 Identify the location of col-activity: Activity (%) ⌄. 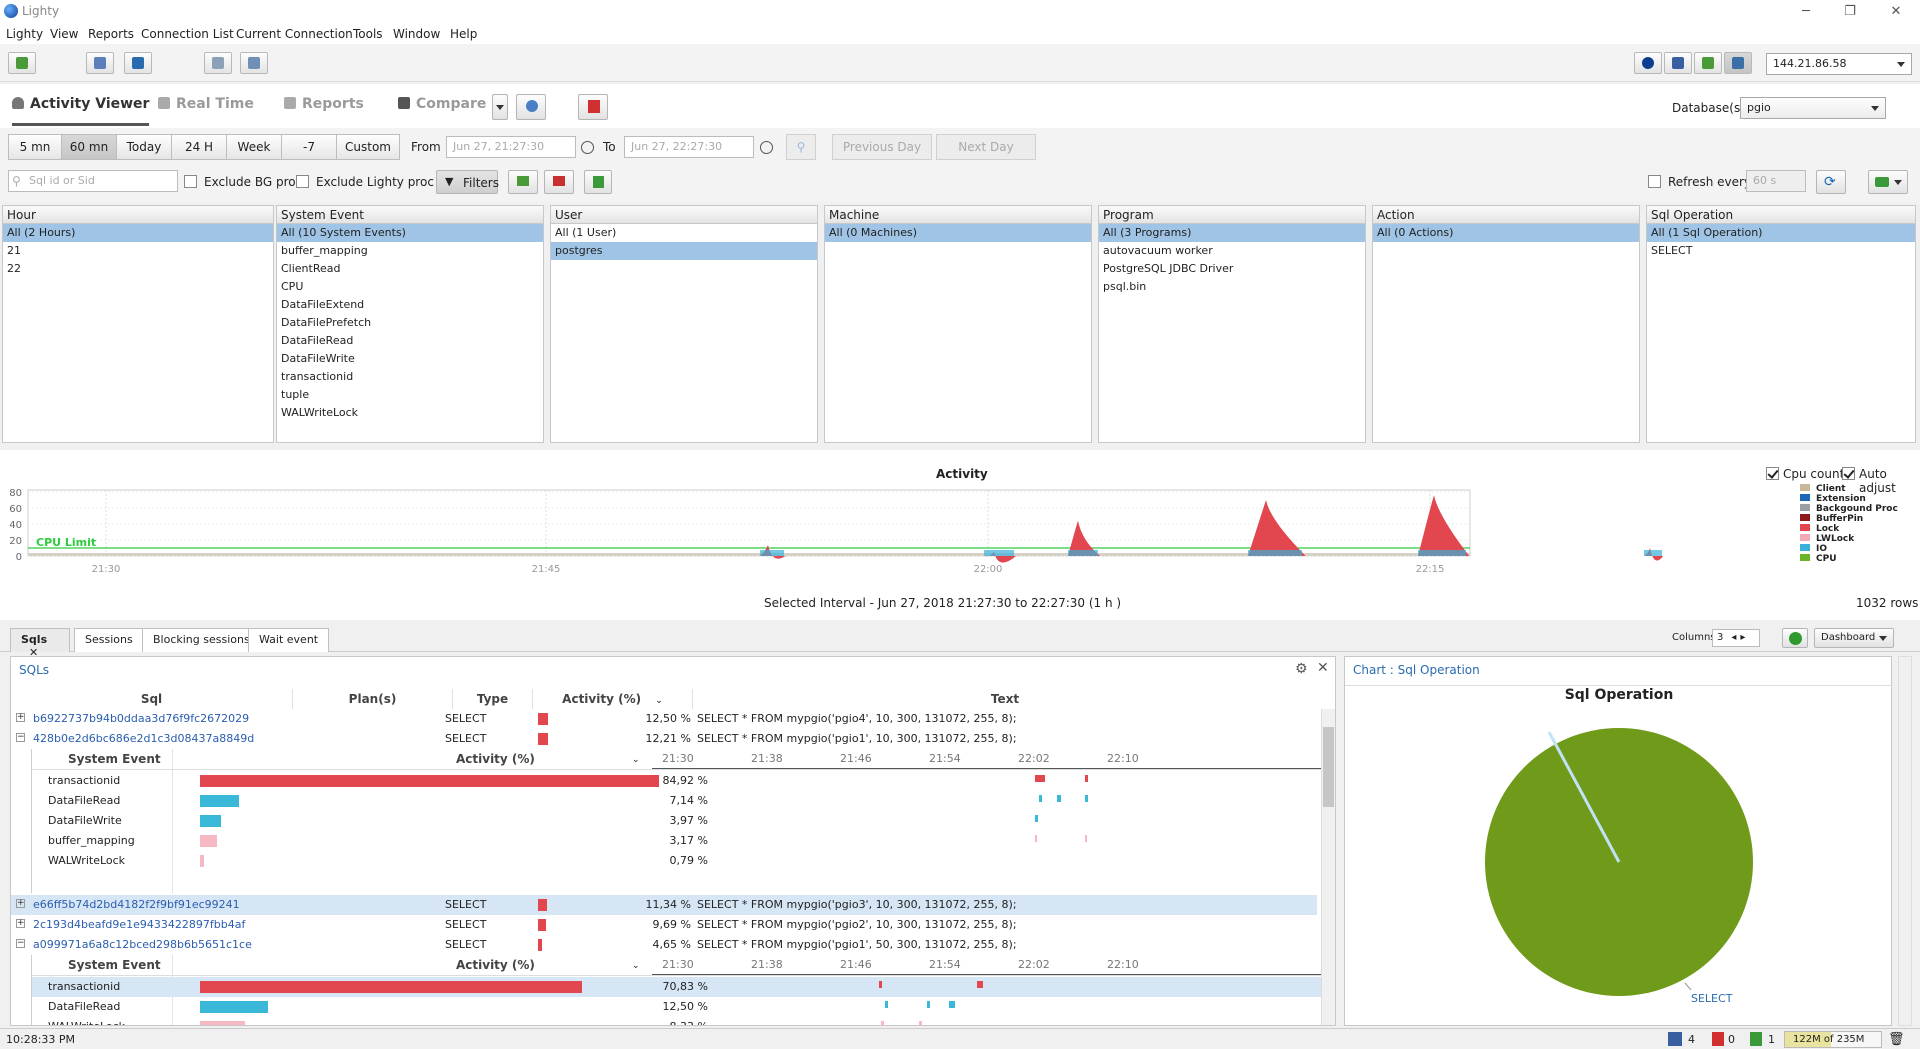
(613, 699).